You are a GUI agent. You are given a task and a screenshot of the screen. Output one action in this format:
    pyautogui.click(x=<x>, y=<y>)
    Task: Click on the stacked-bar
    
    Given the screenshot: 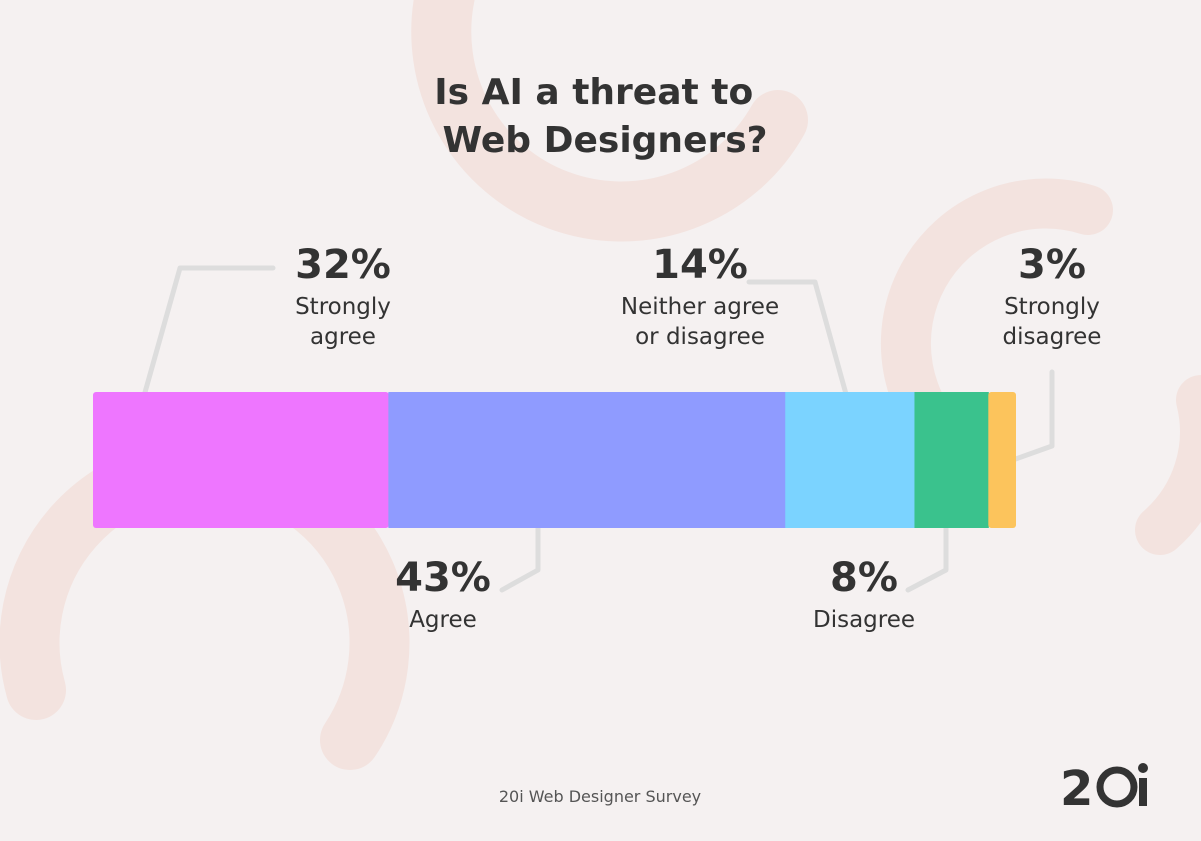 What is the action you would take?
    pyautogui.click(x=554, y=460)
    